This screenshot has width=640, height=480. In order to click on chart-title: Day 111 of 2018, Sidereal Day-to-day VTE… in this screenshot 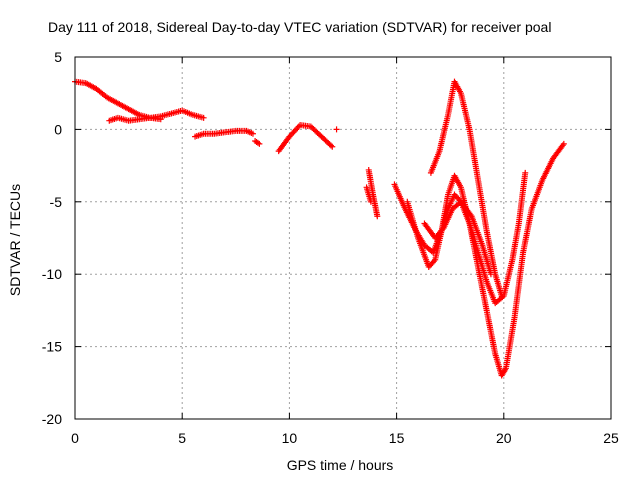, I will do `click(299, 27)`.